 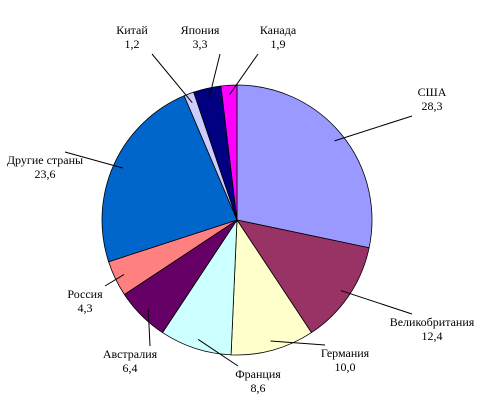 What do you see at coordinates (132, 44) in the screenshot?
I see `value-label: 1,2` at bounding box center [132, 44].